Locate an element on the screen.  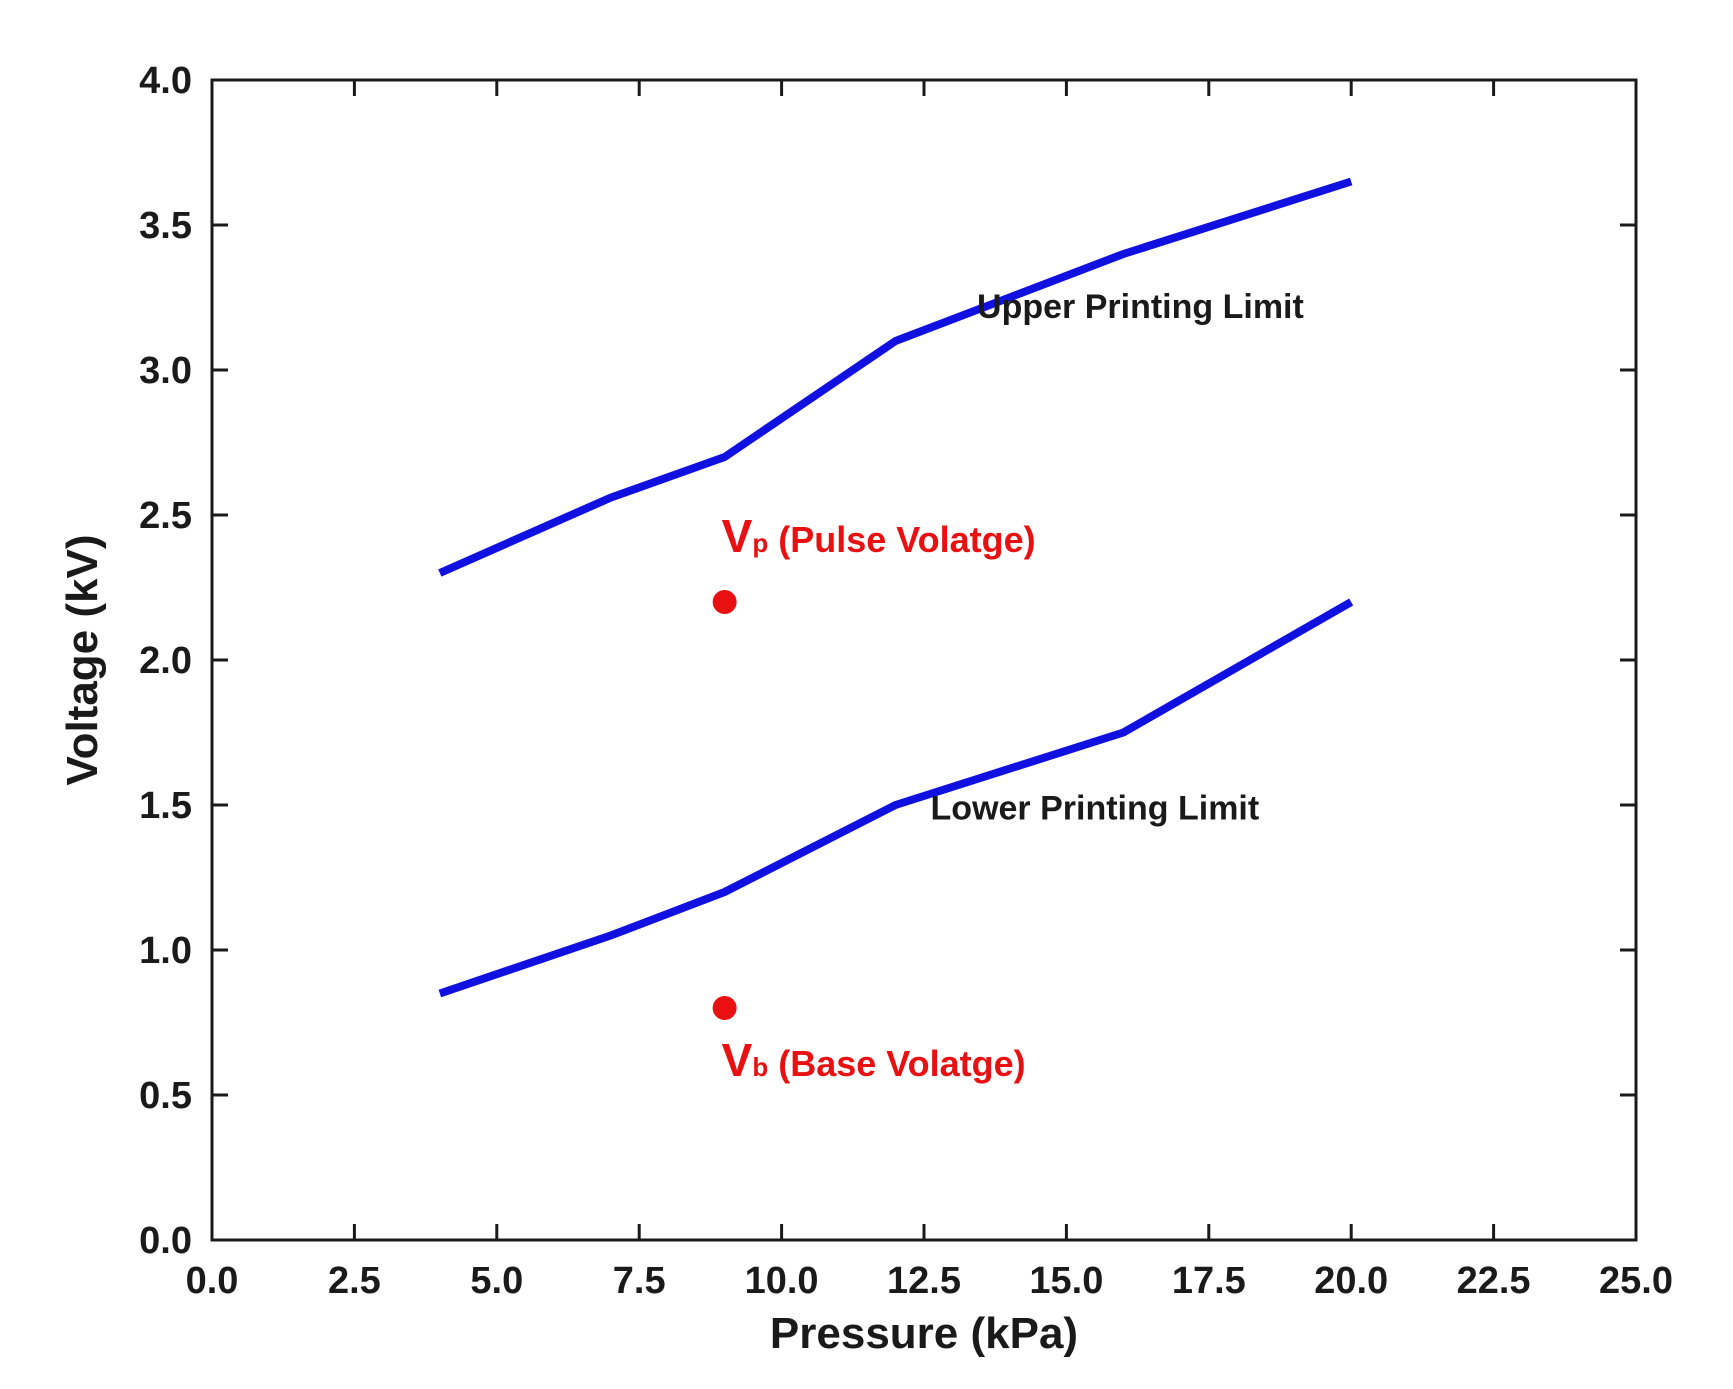
y-tick-label: 3.0 is located at coordinates (165, 371).